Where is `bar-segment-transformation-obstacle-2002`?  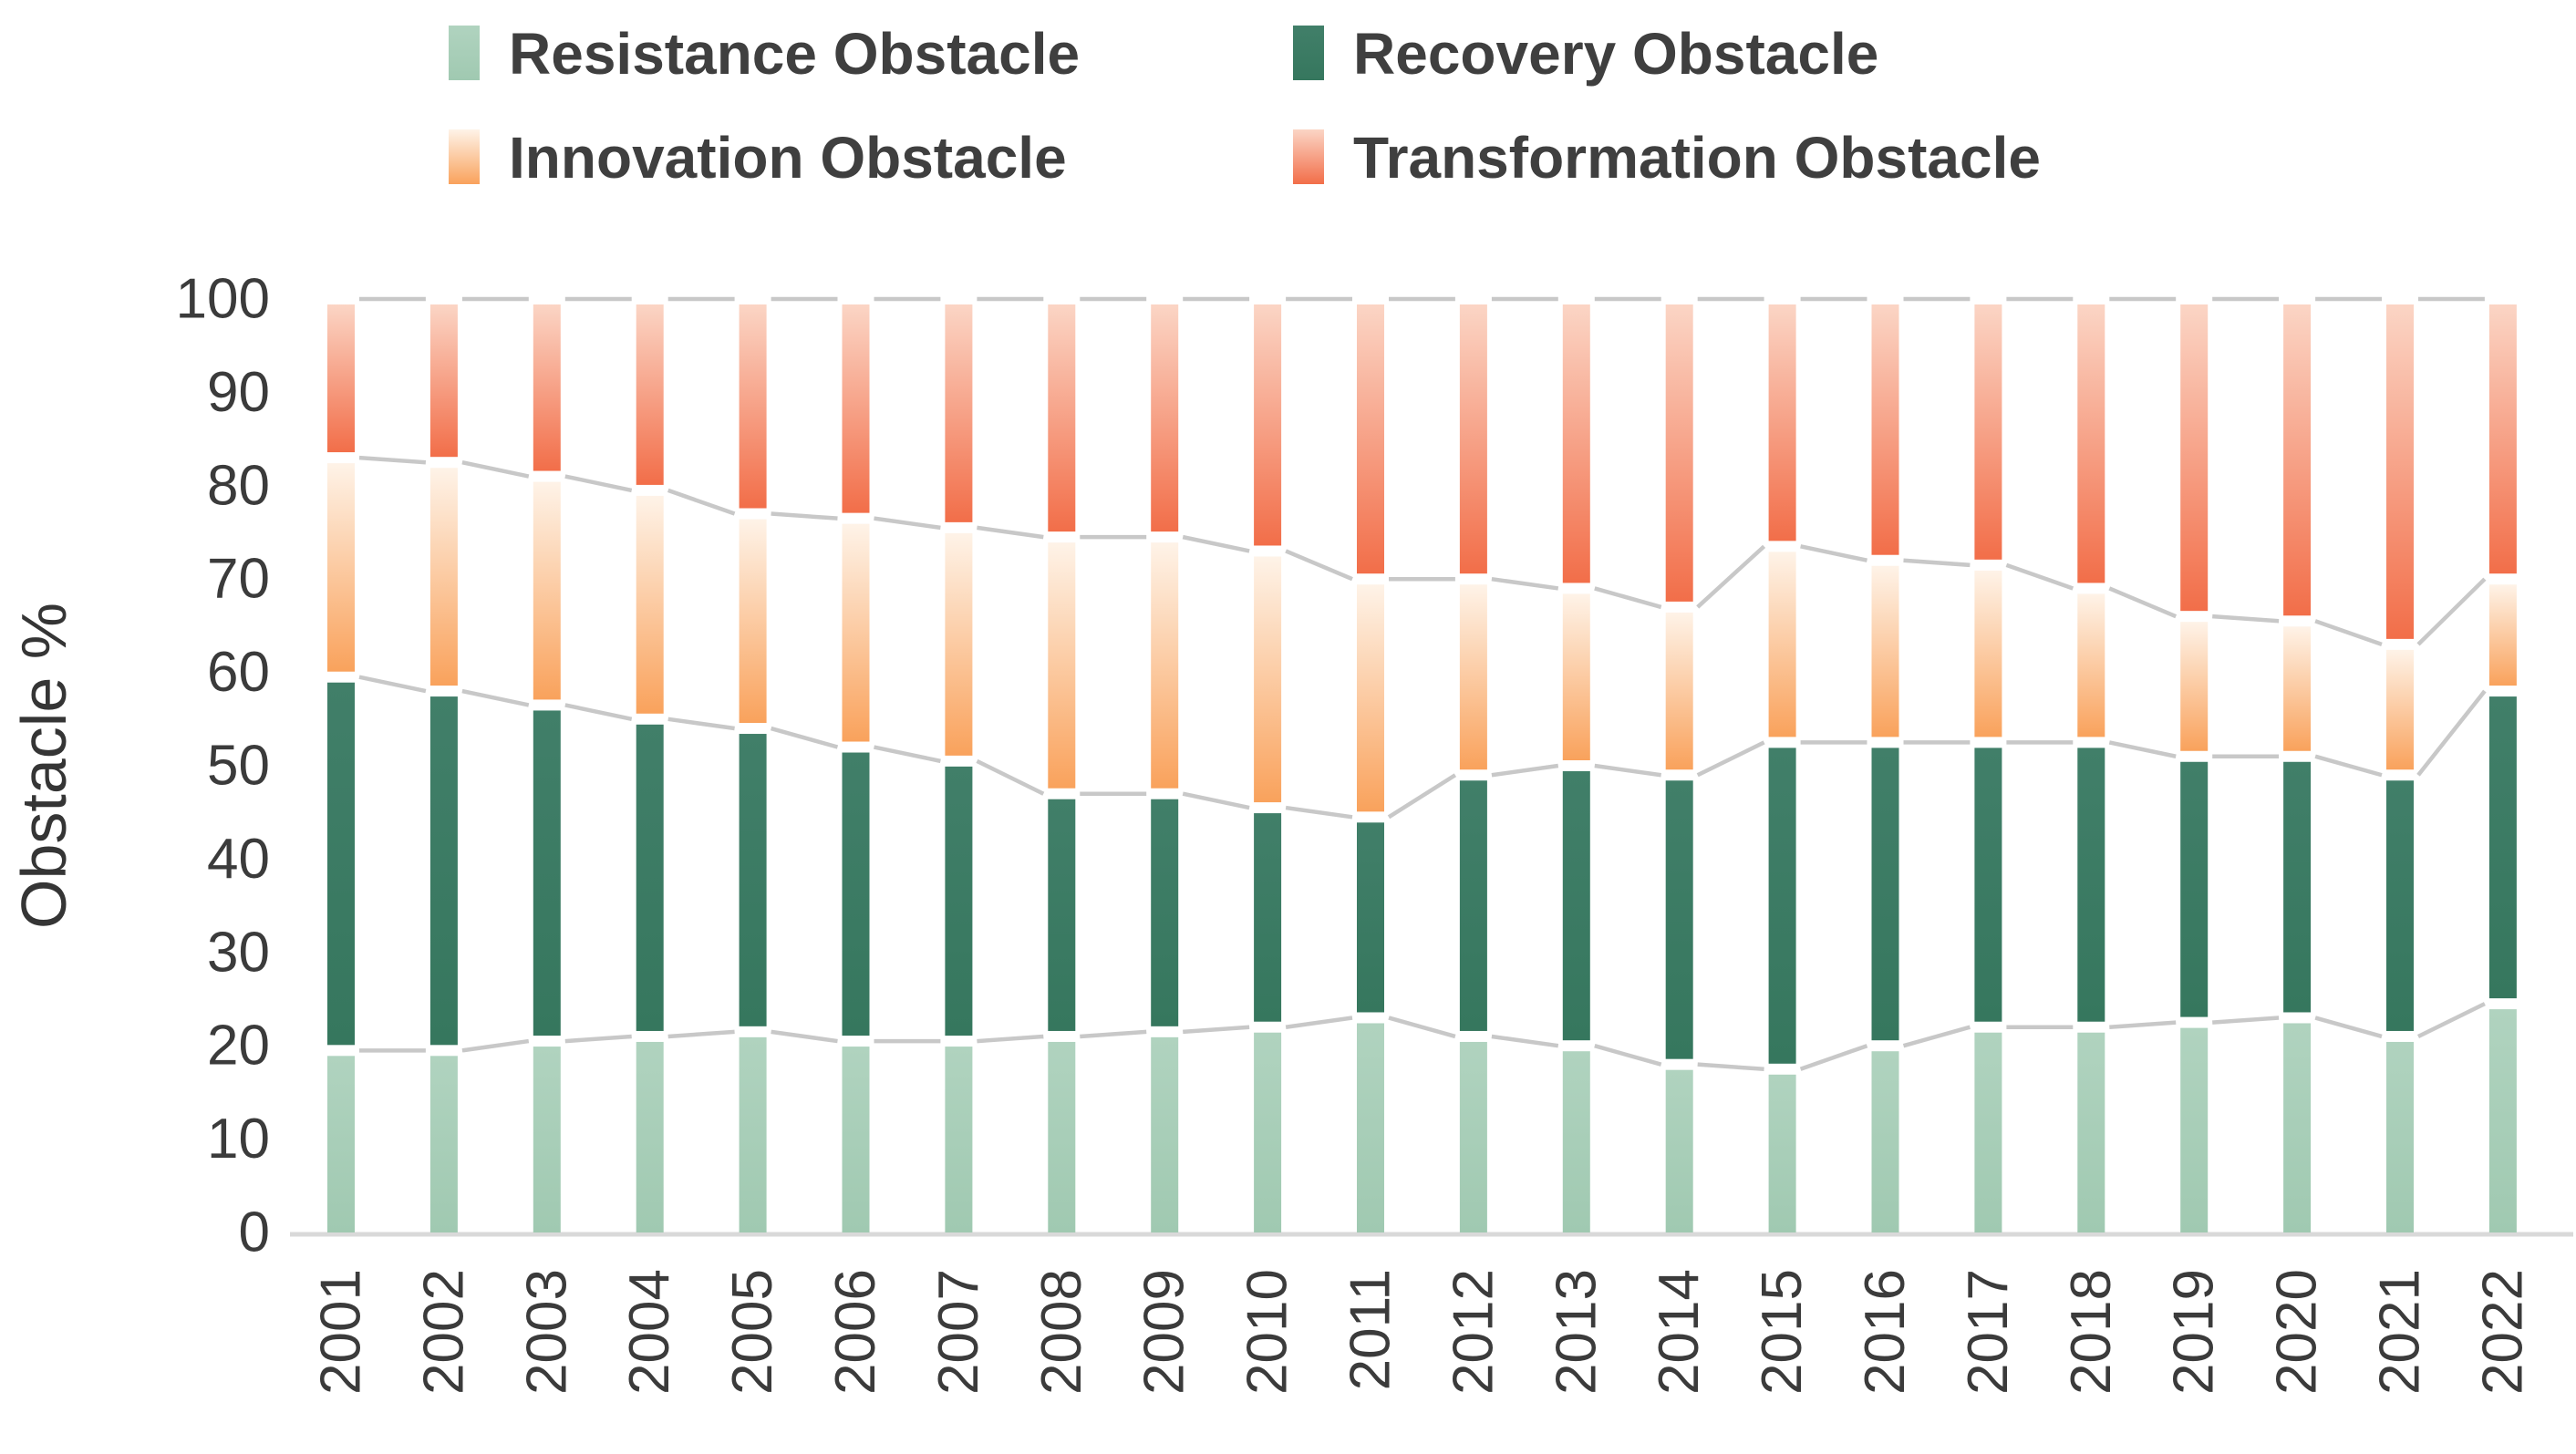 bar-segment-transformation-obstacle-2002 is located at coordinates (443, 381).